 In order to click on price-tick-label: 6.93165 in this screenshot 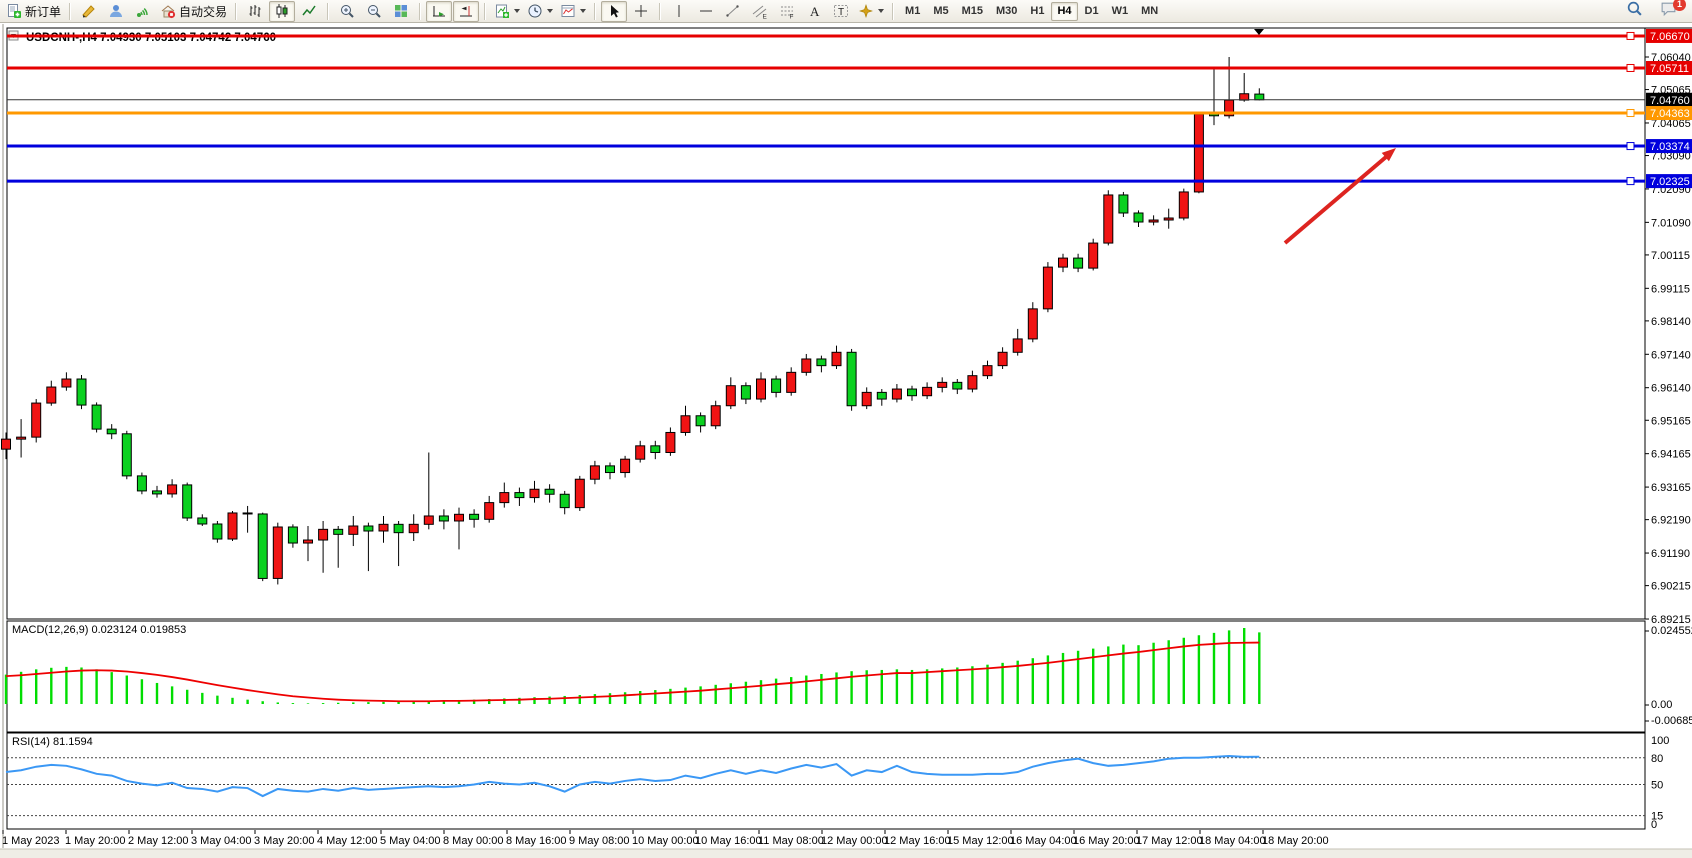, I will do `click(1671, 488)`.